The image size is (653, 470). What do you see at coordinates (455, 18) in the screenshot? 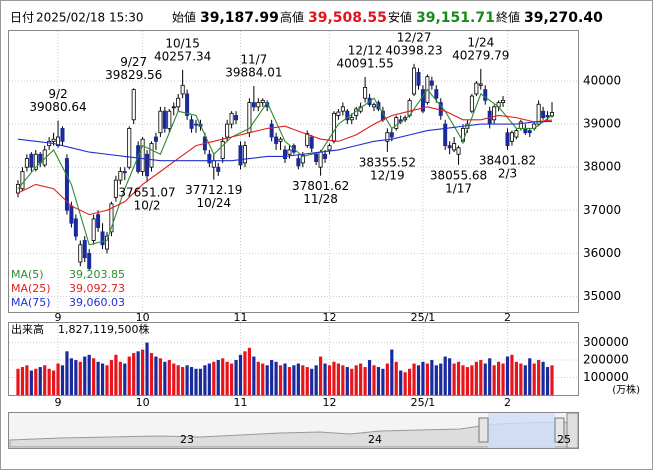
I see `header-low: 39,151.71` at bounding box center [455, 18].